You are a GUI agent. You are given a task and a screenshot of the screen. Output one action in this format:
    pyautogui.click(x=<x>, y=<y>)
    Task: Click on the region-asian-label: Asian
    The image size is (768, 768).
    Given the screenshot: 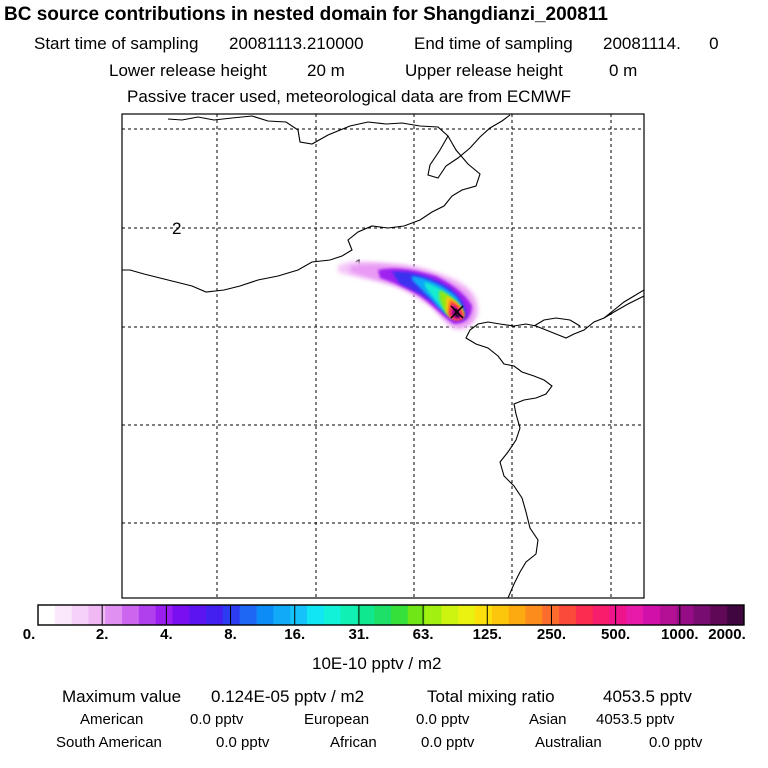 What is the action you would take?
    pyautogui.click(x=548, y=719)
    